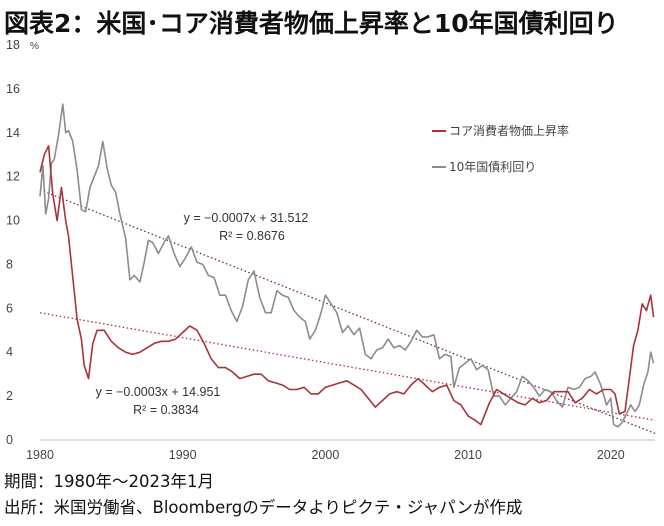  What do you see at coordinates (263, 507) in the screenshot?
I see `source-note: 出所：米国労働省、Bloombergのデータよりピクテ・ジャパンが作成` at bounding box center [263, 507].